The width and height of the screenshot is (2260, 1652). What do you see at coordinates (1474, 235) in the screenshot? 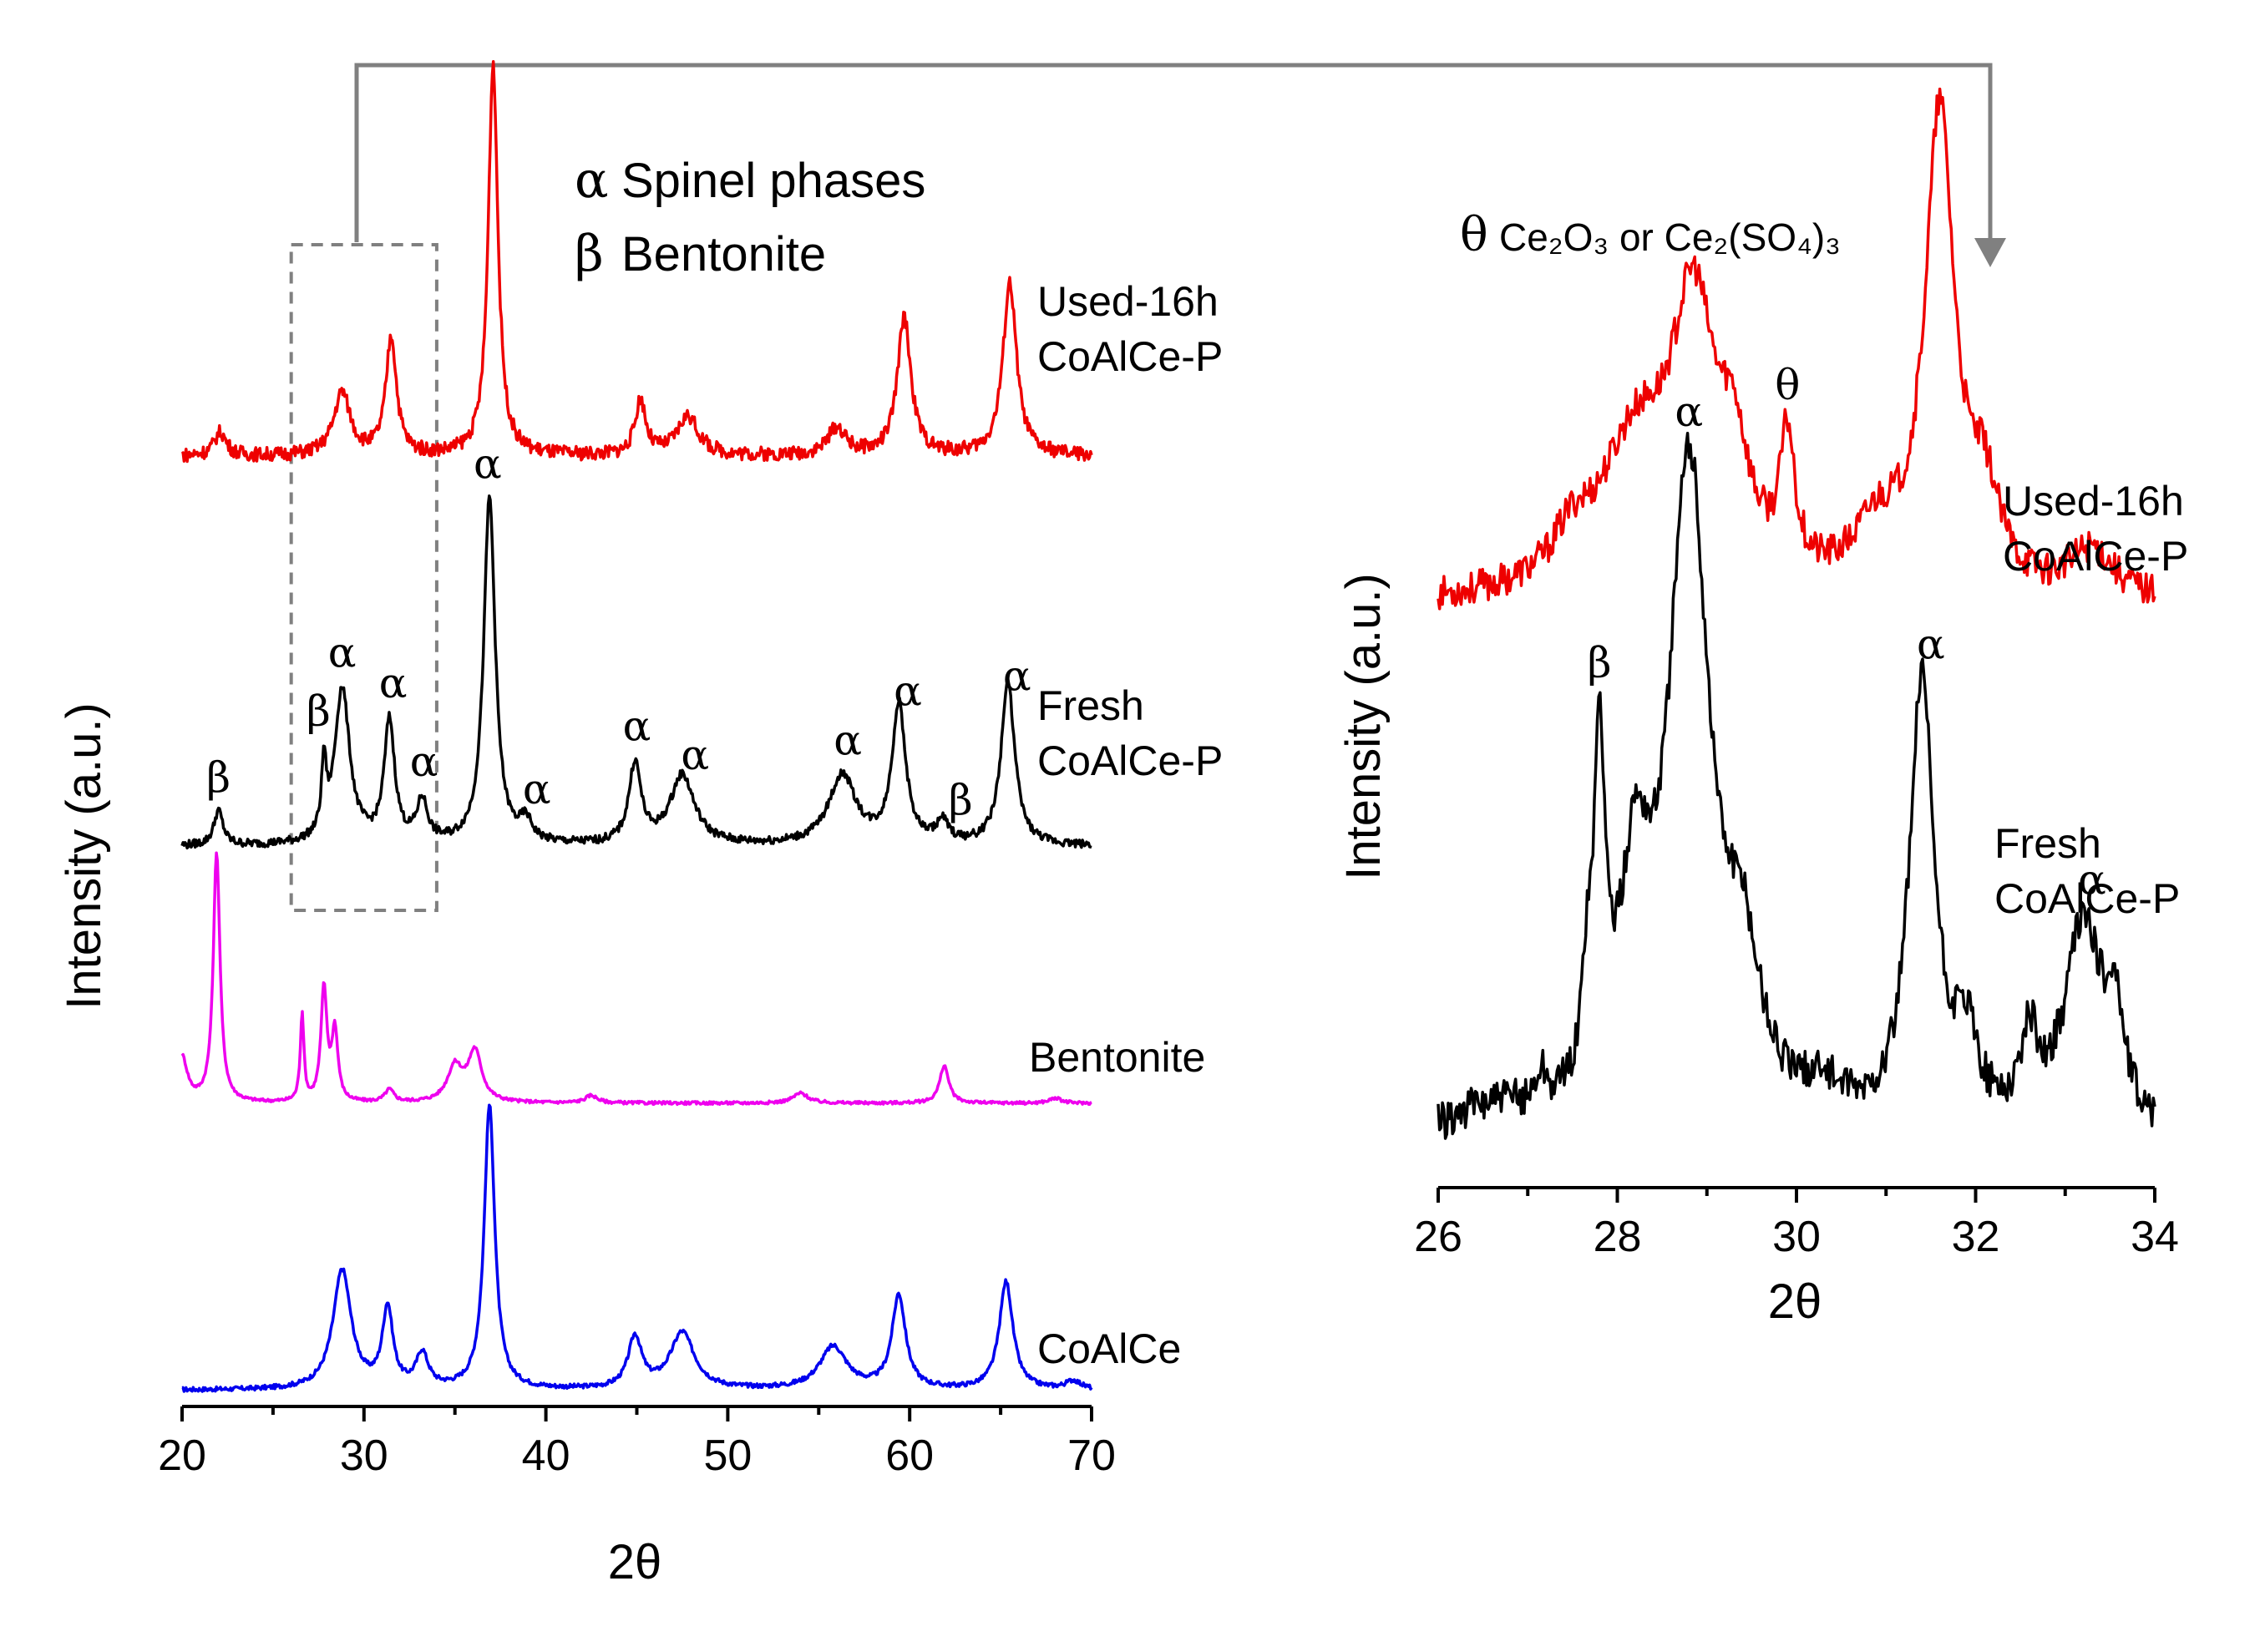
I see `annotation-theta-symbol: θ` at bounding box center [1474, 235].